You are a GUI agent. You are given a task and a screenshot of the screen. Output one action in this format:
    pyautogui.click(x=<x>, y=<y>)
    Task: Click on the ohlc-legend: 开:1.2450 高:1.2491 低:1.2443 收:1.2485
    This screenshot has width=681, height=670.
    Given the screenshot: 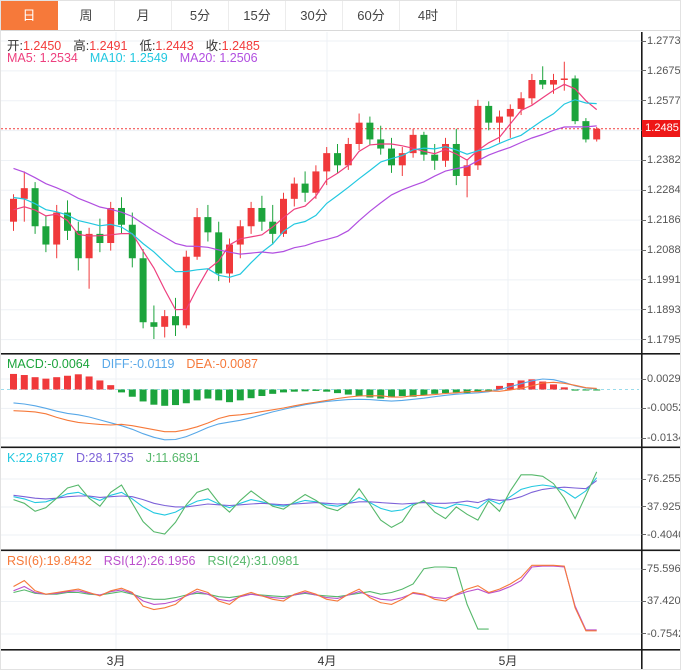 What is the action you would take?
    pyautogui.click(x=139, y=44)
    